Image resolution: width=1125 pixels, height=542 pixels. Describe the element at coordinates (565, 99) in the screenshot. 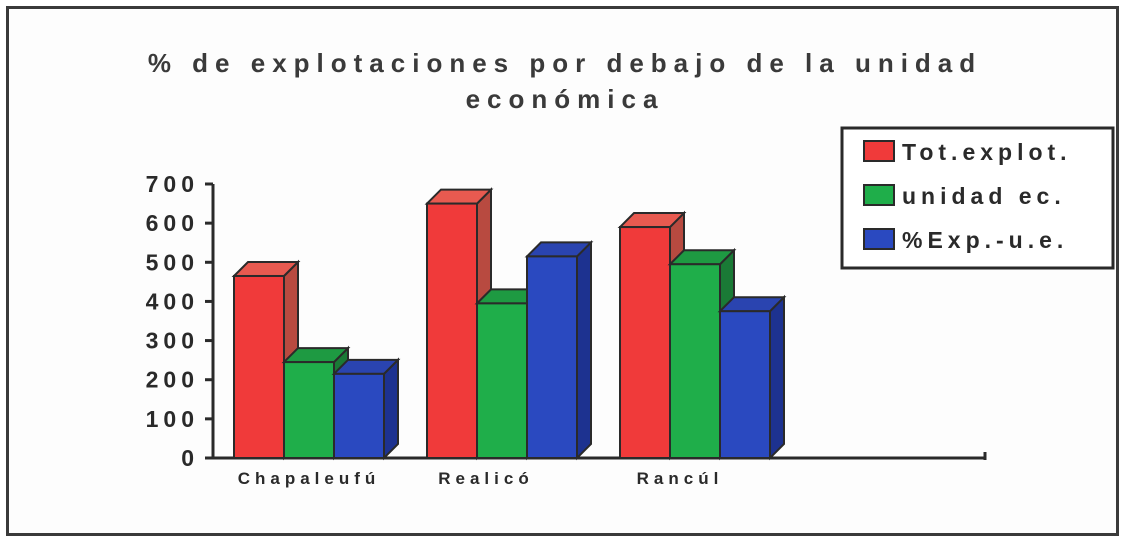

I see `chart-title-line2: económica` at that location.